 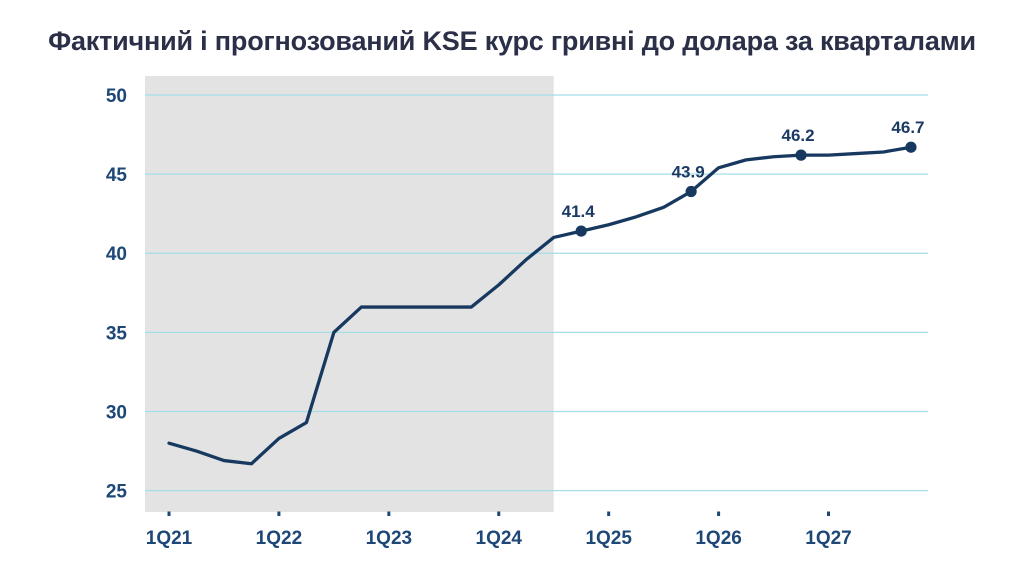 I want to click on x-axis-label: 1Q24, so click(x=499, y=538).